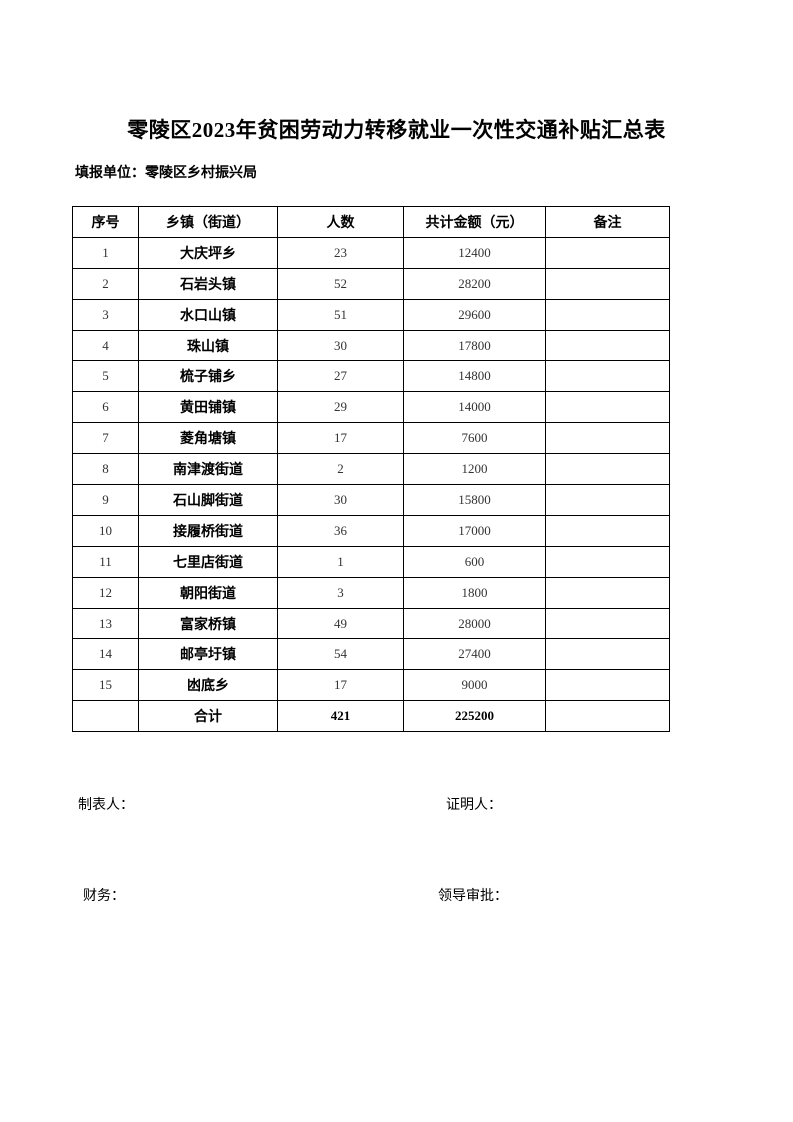  I want to click on cell-col-index: 1, so click(105, 252).